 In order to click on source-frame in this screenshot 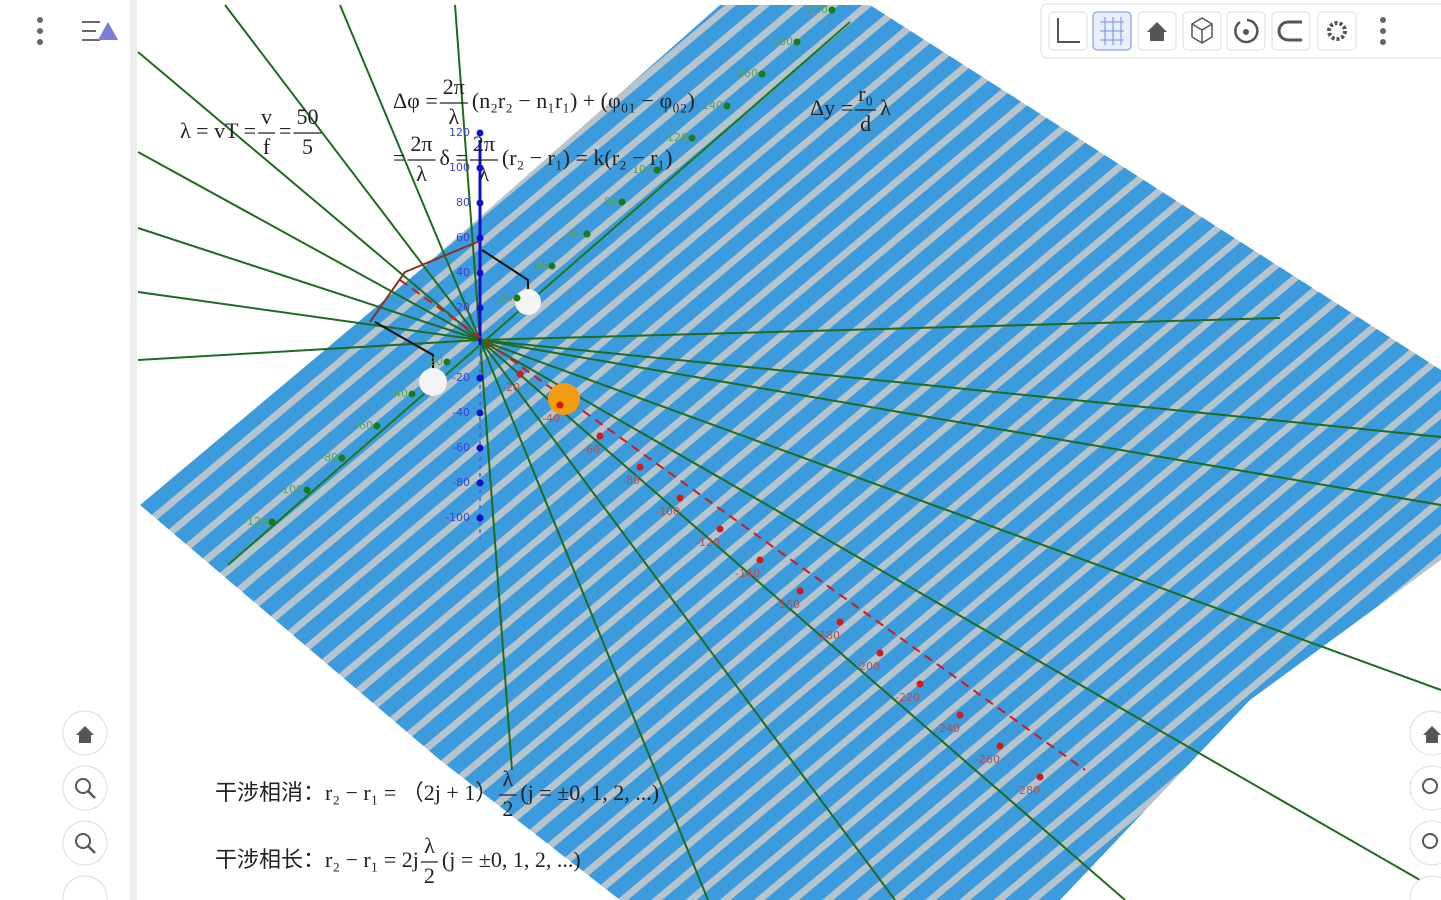, I will do `click(426, 281)`.